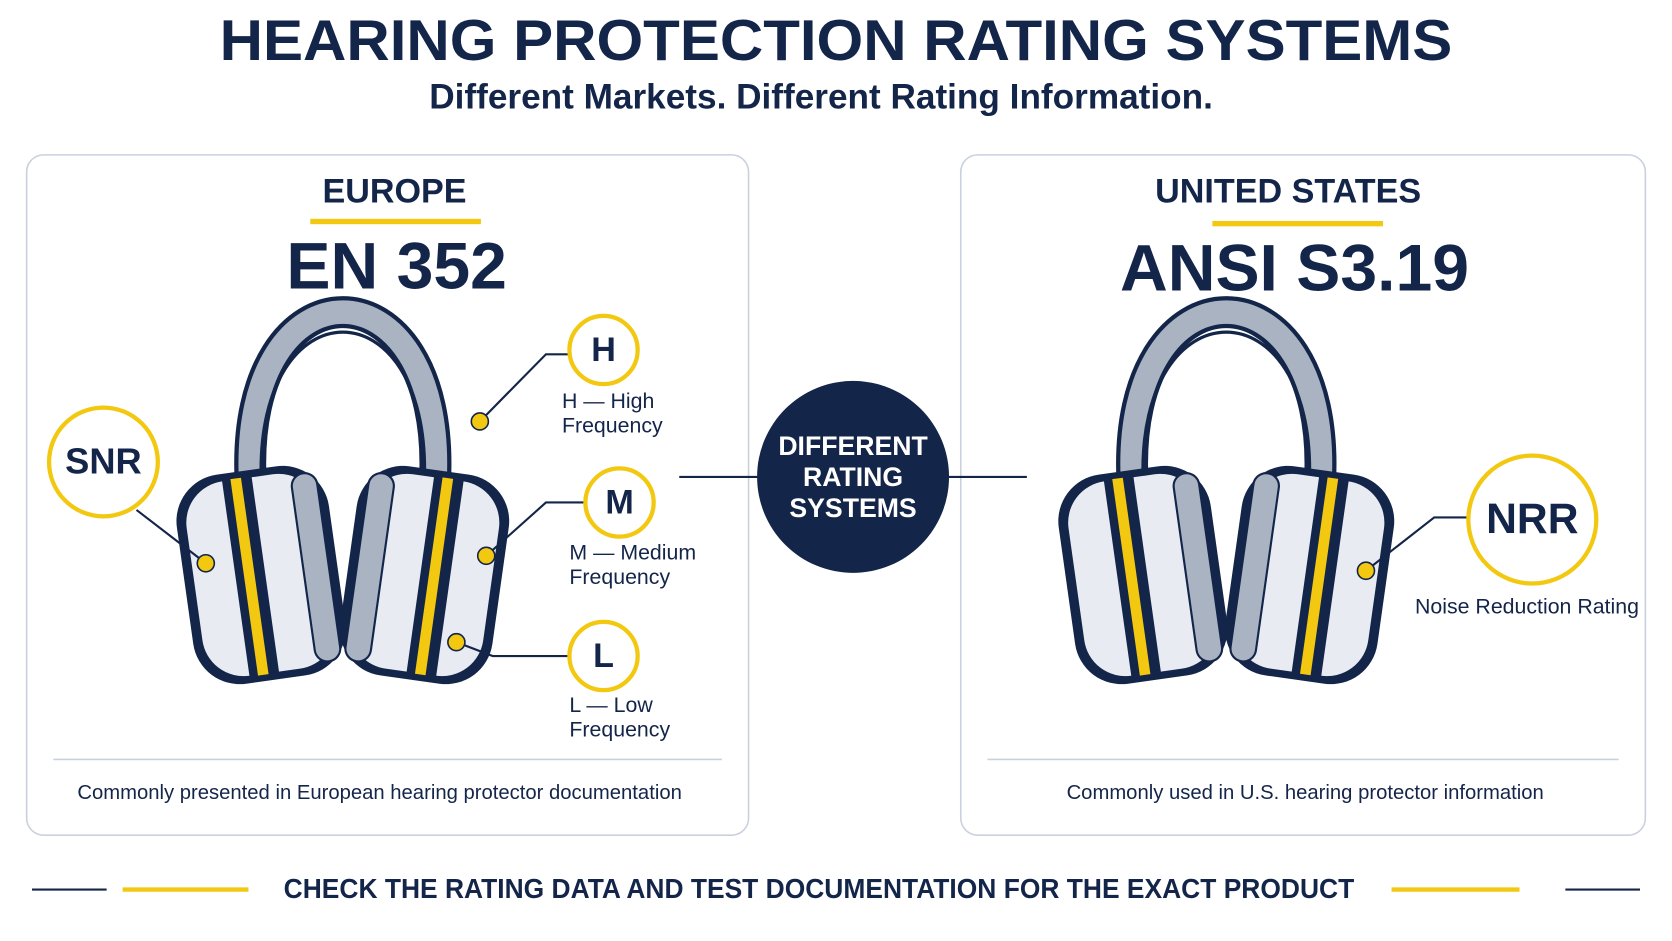  What do you see at coordinates (396, 267) in the screenshot?
I see `standard: EN 352` at bounding box center [396, 267].